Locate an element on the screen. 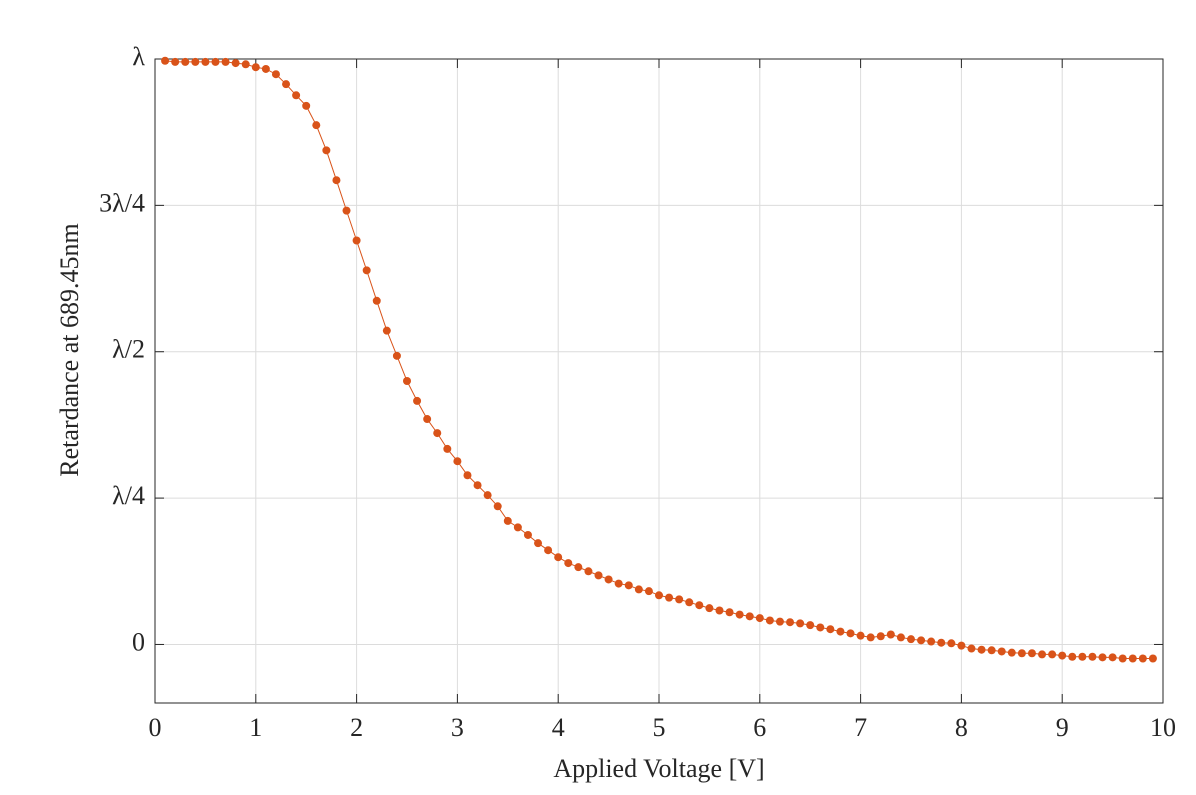  y-tick-label: λ/4 is located at coordinates (128, 495).